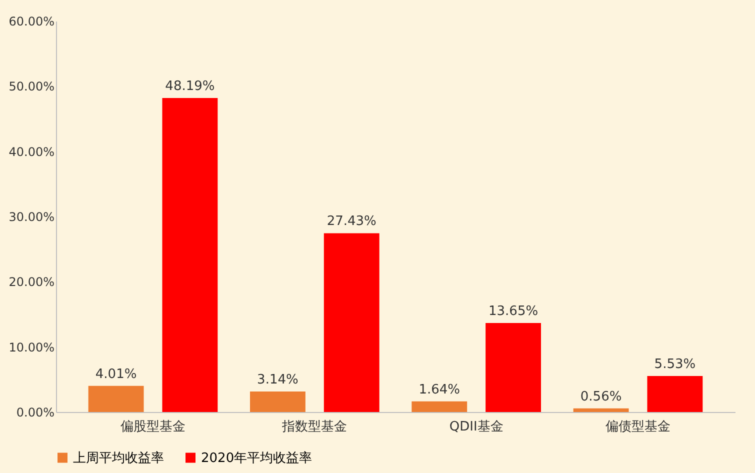  Describe the element at coordinates (31, 87) in the screenshot. I see `y-tick-label: 50.00%` at that location.